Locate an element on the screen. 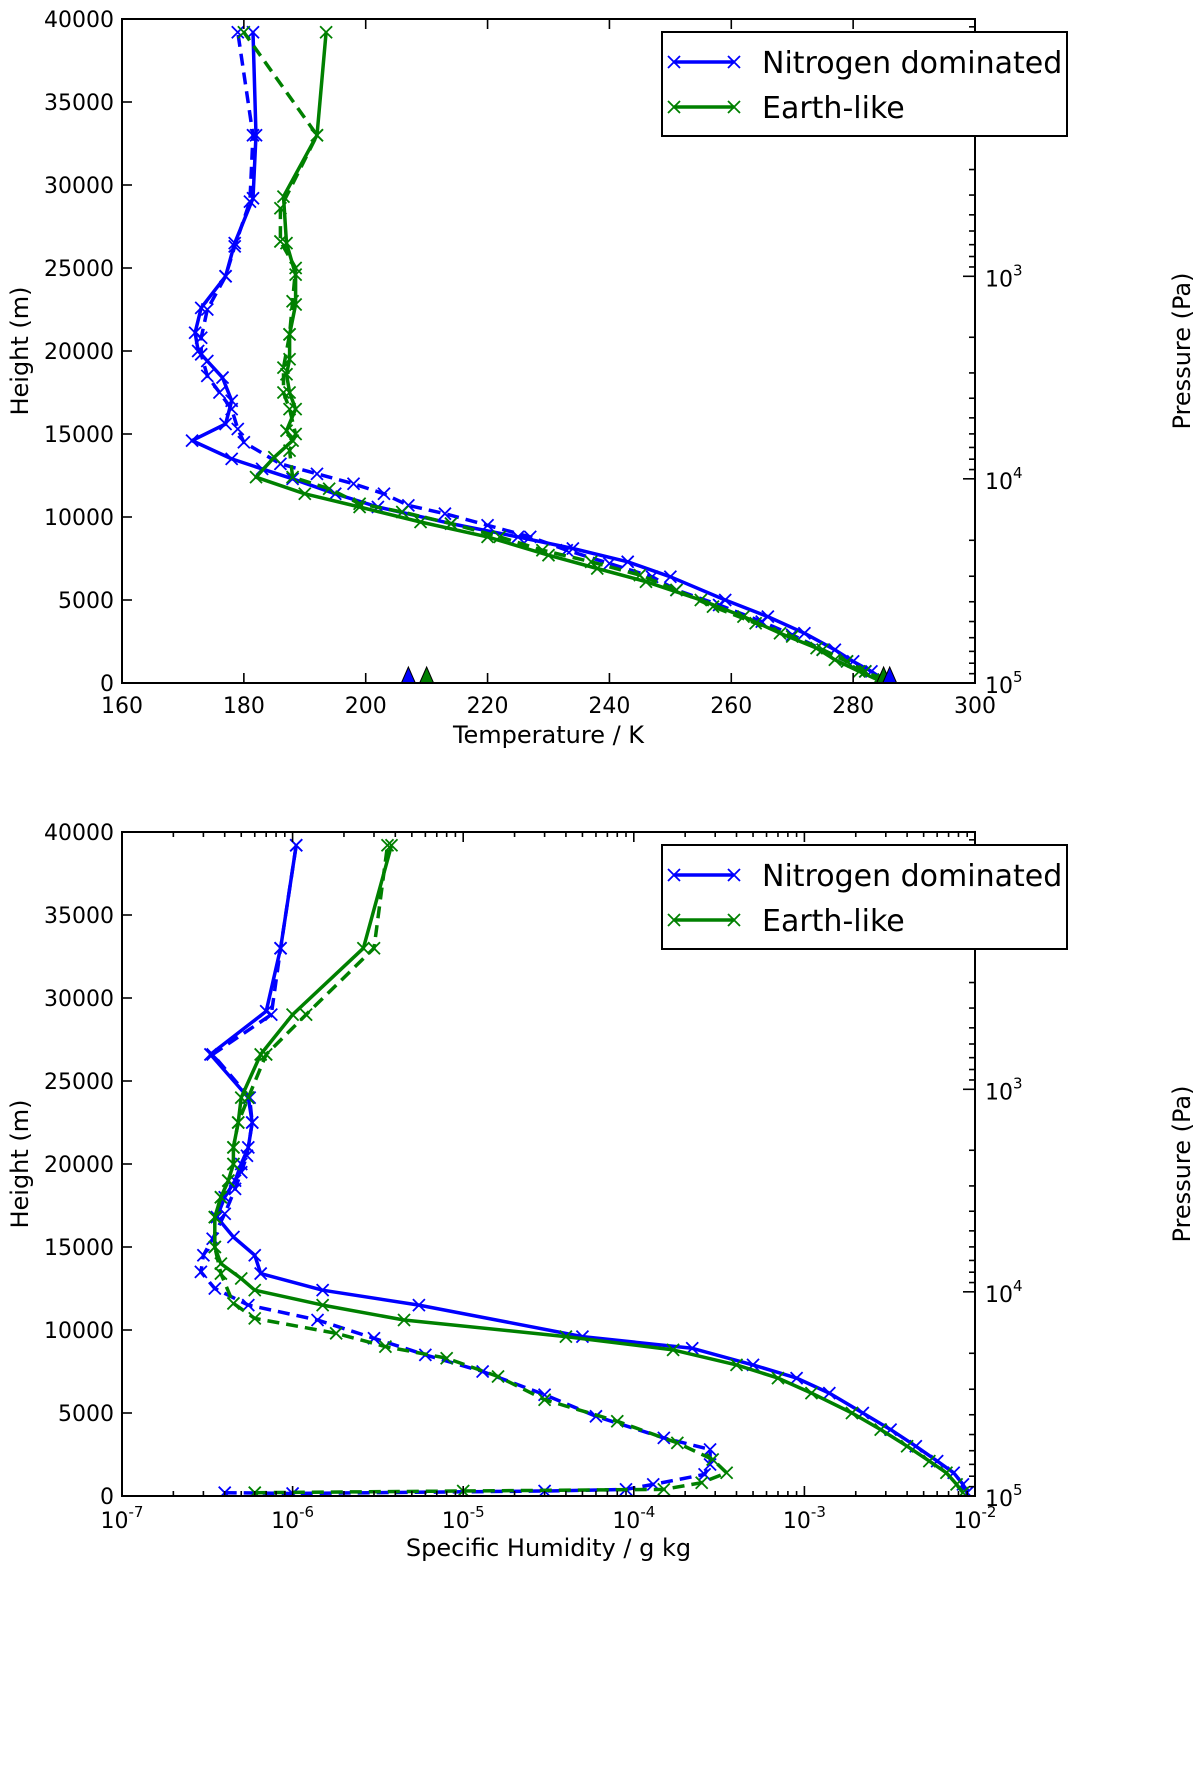 This screenshot has height=1766, width=1200. x-tick-label-exp: -3 is located at coordinates (818, 1512).